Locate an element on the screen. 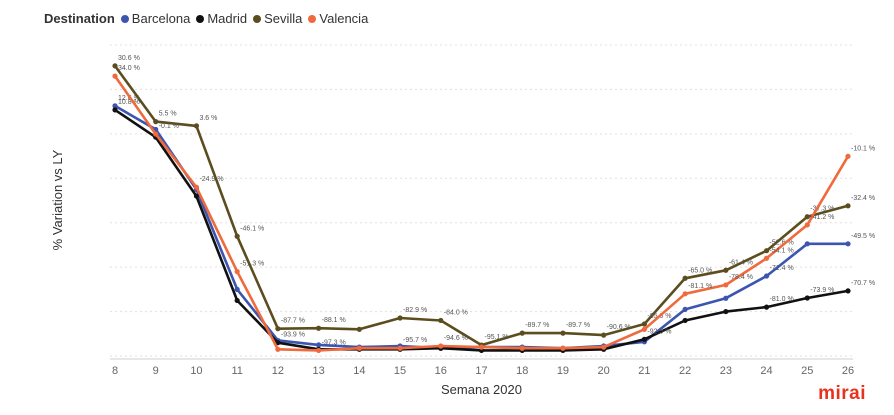  x-tick-label: 11 is located at coordinates (236, 371).